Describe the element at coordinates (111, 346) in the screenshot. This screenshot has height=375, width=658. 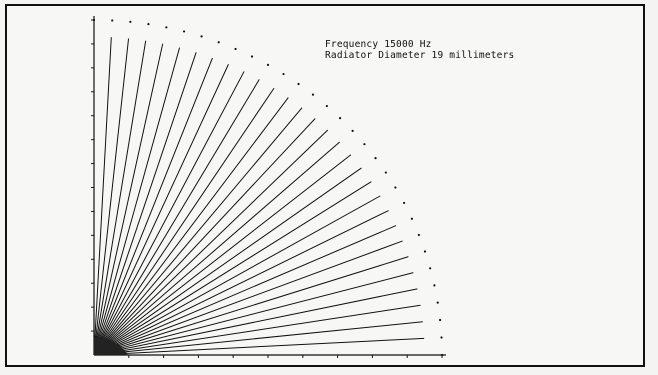
I see `origin-blob` at that location.